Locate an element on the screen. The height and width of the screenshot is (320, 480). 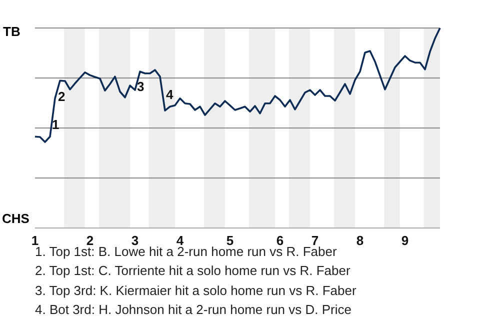
annotation: 2 is located at coordinates (62, 96).